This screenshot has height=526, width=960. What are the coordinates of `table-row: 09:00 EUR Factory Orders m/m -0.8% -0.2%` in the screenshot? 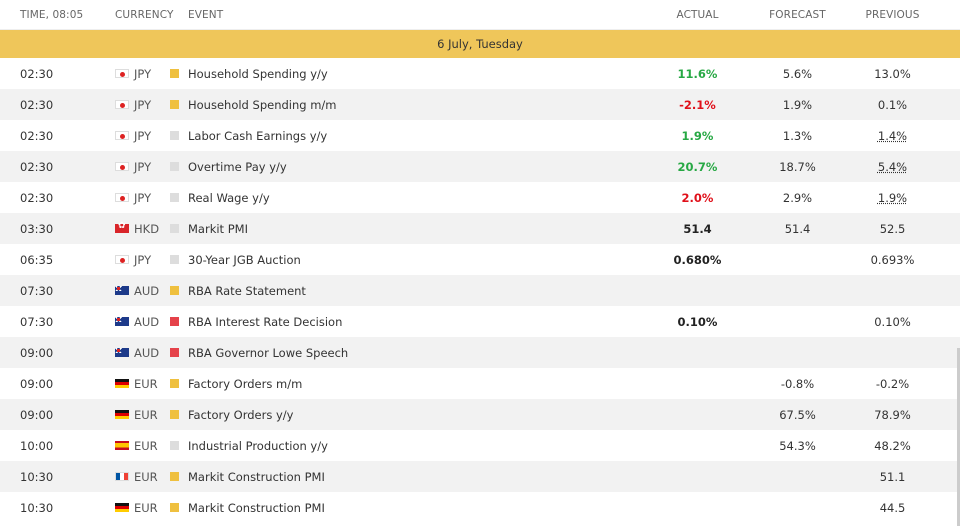 It's located at (480, 383).